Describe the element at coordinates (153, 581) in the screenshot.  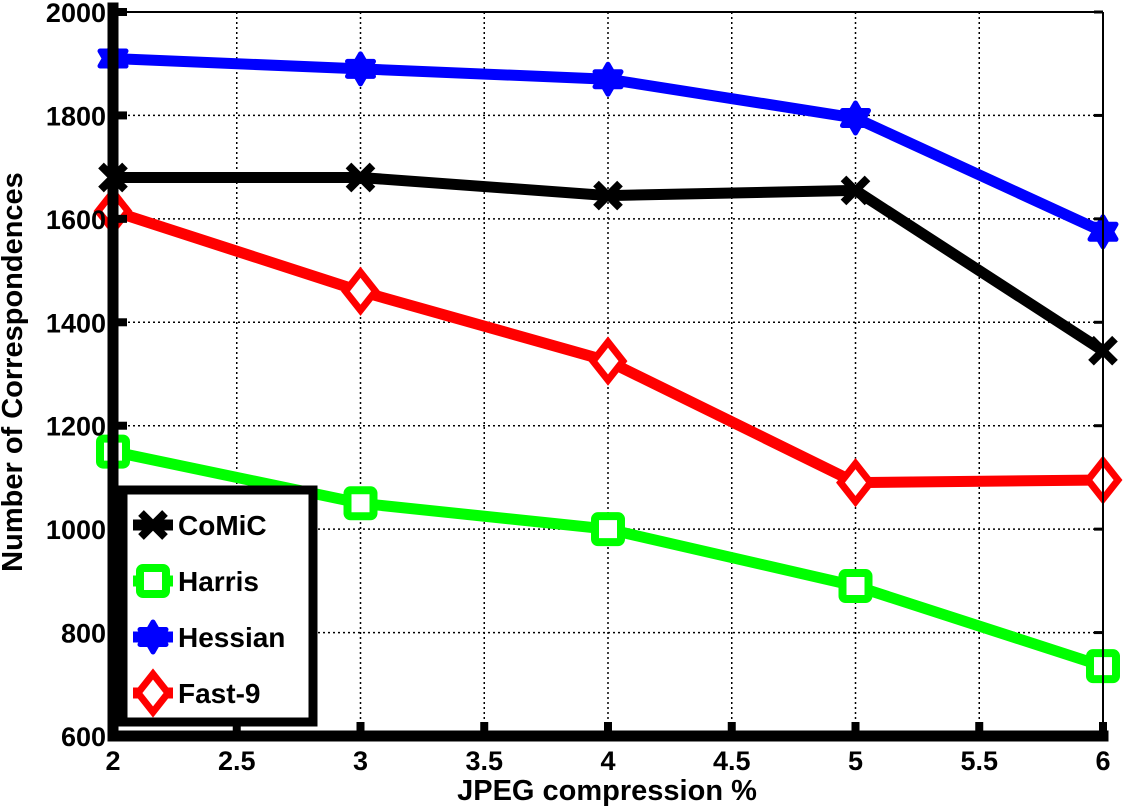
I see `legend-marker-harris` at that location.